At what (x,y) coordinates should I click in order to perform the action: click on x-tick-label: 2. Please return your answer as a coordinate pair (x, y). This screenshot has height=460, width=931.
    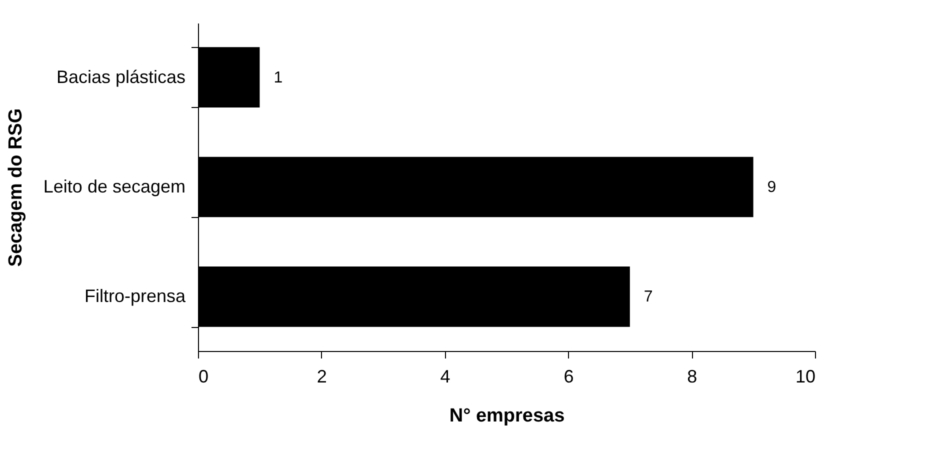
    Looking at the image, I should click on (321, 376).